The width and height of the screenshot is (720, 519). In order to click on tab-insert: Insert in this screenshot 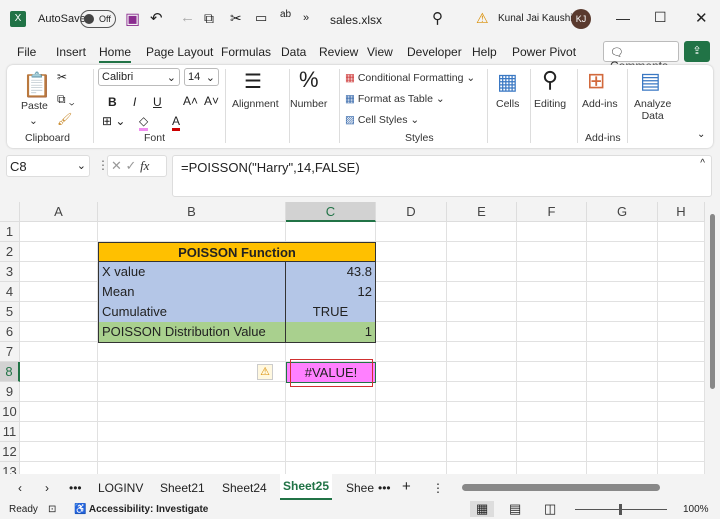, I will do `click(71, 52)`.